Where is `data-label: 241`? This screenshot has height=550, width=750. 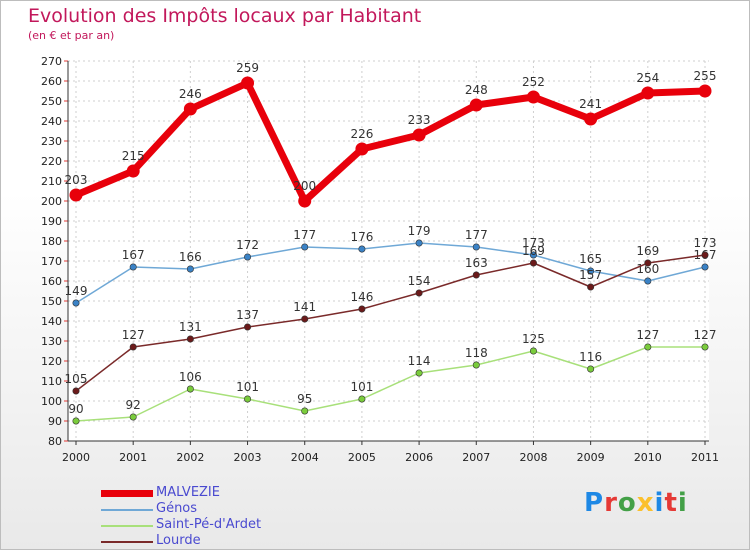
data-label: 241 is located at coordinates (590, 104).